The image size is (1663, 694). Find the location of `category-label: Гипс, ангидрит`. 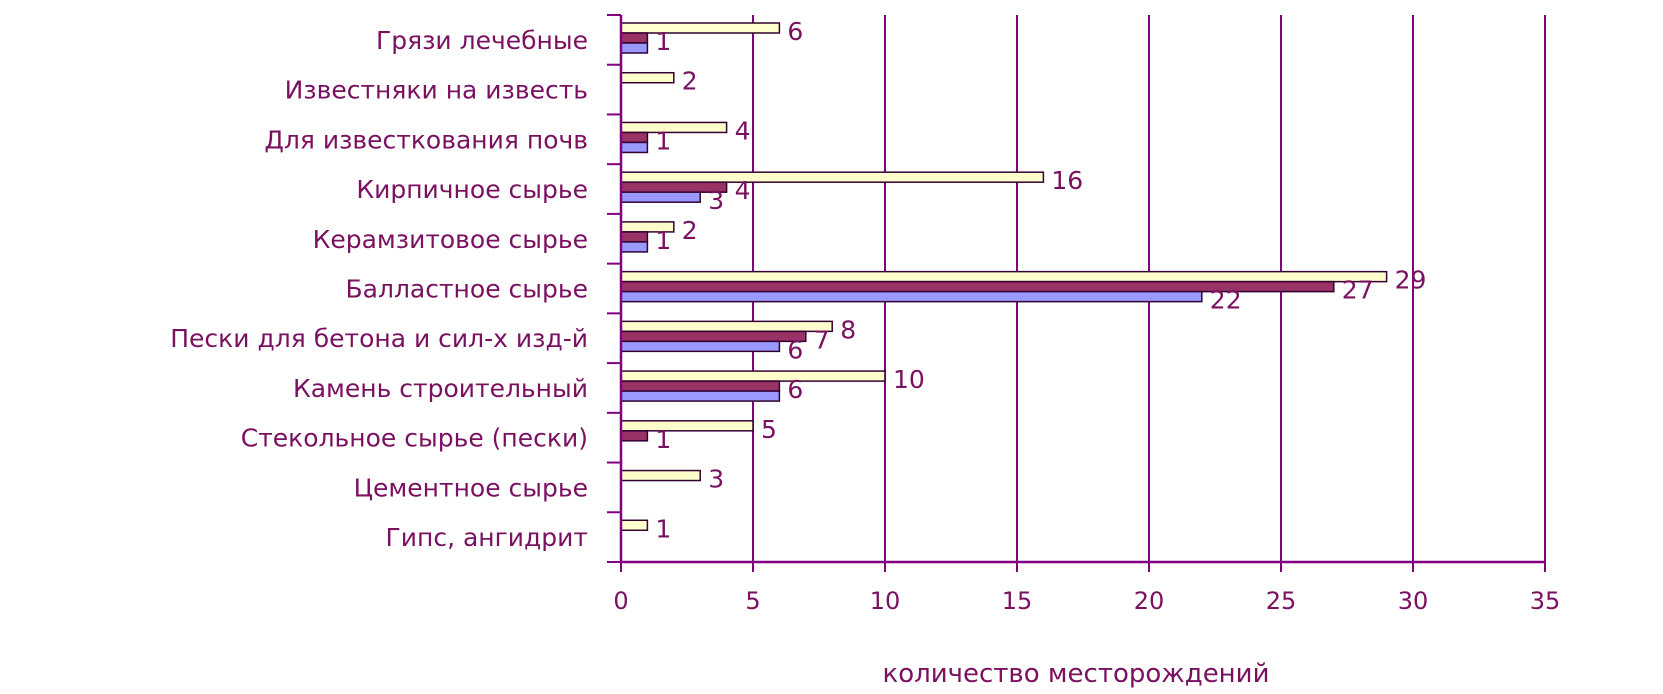

category-label: Гипс, ангидрит is located at coordinates (487, 537).